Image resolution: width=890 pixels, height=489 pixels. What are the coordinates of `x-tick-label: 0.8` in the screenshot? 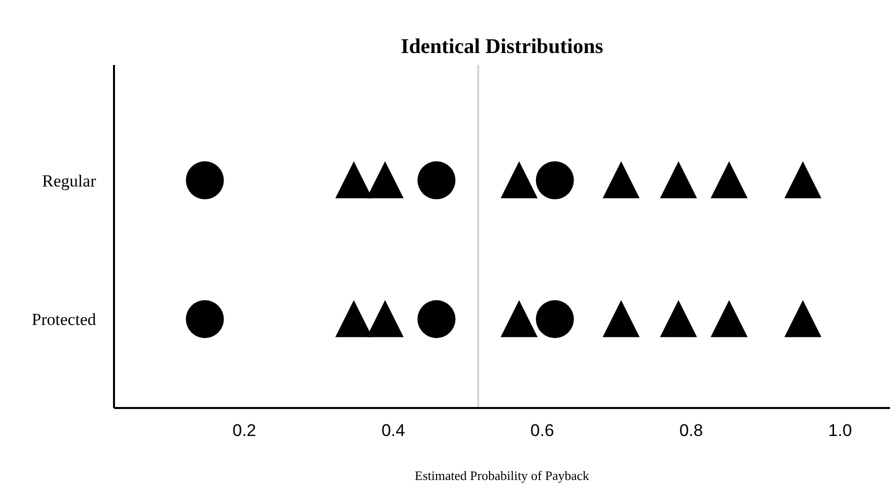 It's located at (691, 430).